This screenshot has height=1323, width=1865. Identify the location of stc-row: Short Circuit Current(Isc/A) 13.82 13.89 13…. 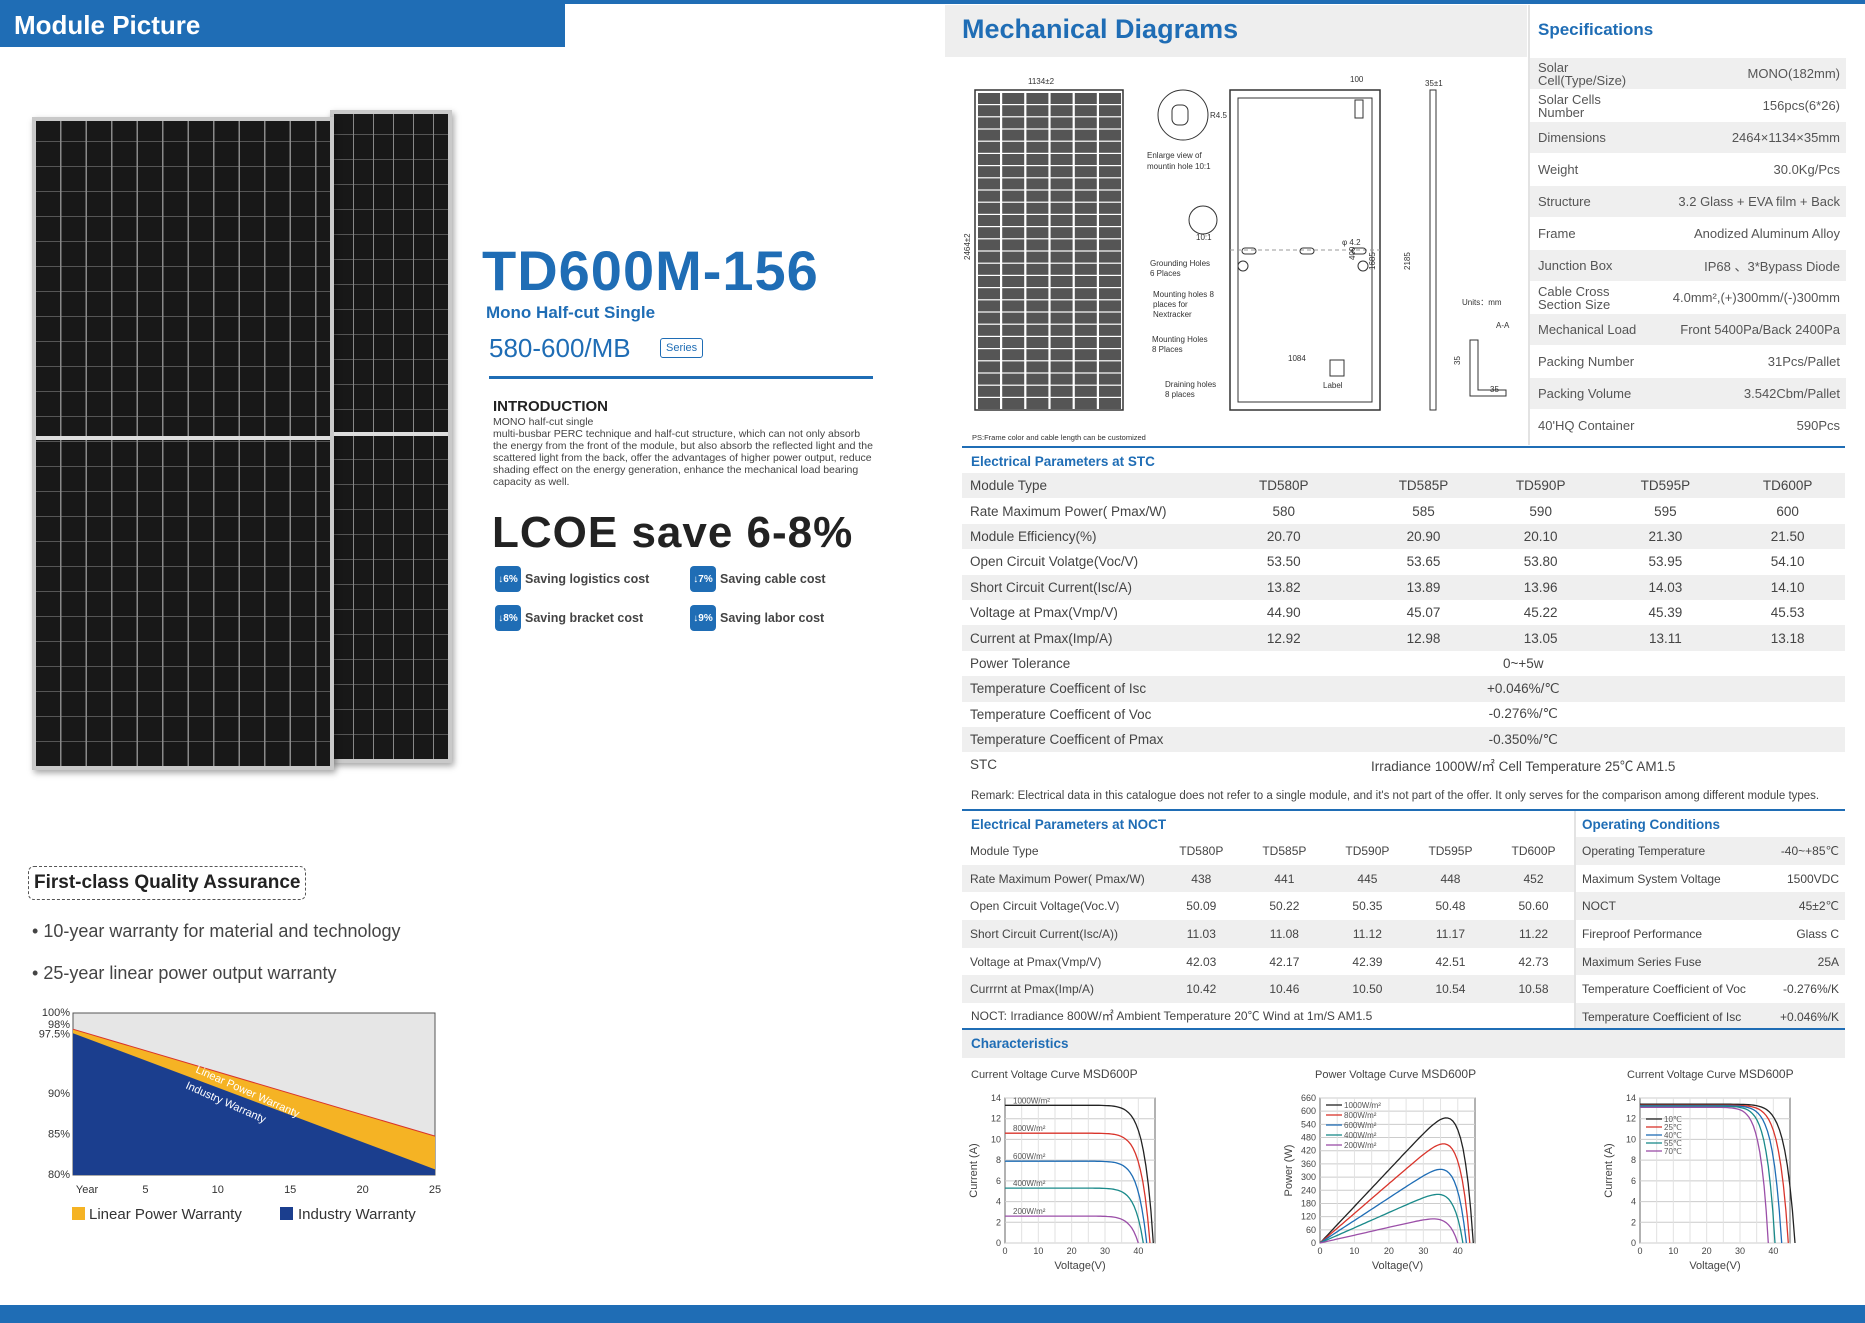
(1403, 587).